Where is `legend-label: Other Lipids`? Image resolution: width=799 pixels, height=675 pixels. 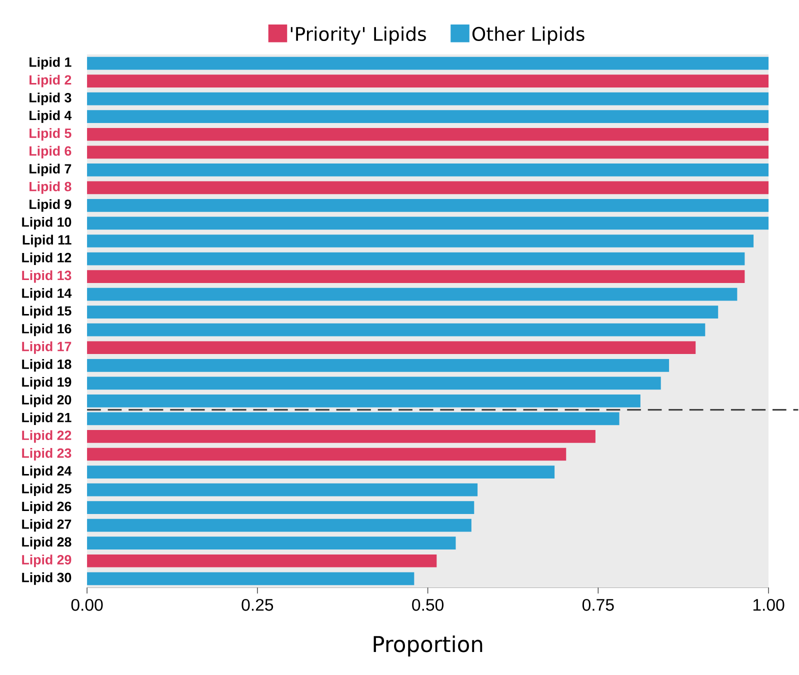 legend-label: Other Lipids is located at coordinates (528, 35).